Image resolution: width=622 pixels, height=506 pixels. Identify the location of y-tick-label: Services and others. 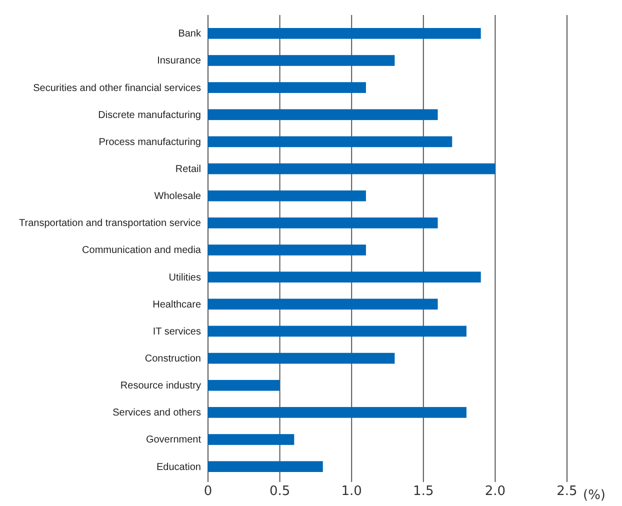
(156, 413).